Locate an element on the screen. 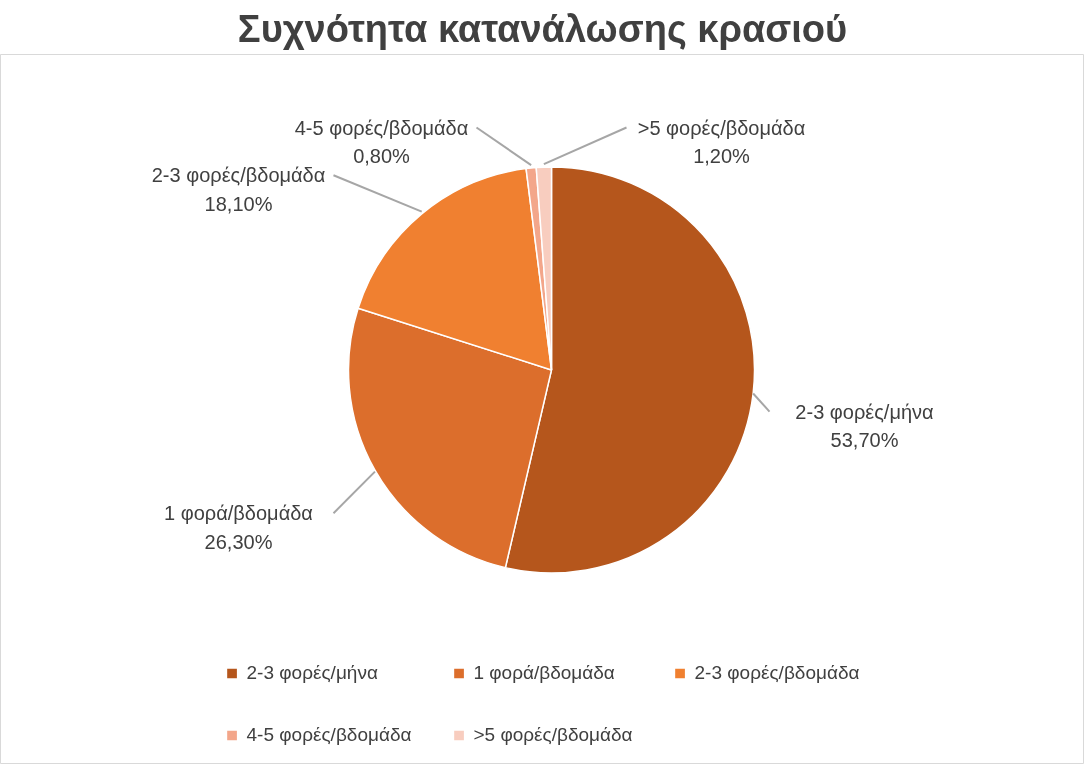  data-label: 0,80% is located at coordinates (382, 155).